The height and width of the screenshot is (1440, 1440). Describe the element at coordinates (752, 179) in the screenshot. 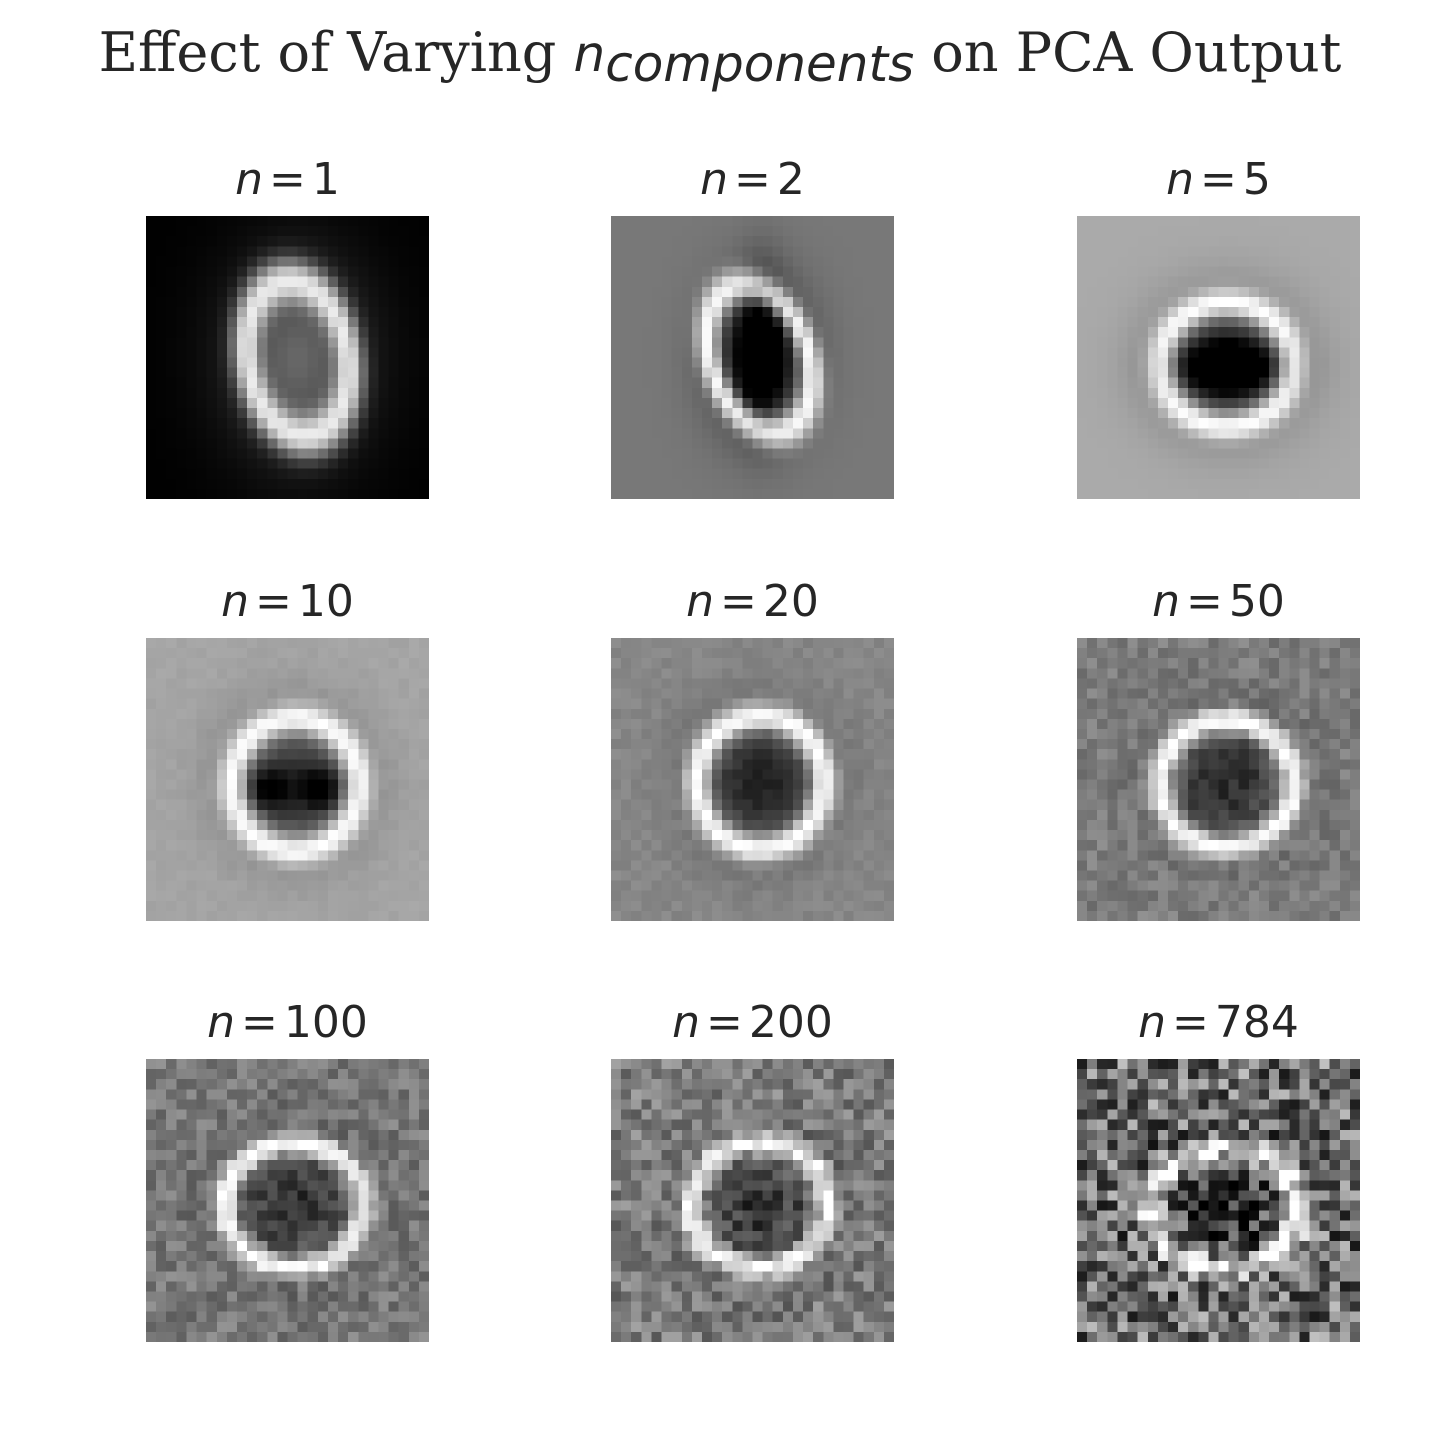

I see `panel-title-2: n = 2` at that location.